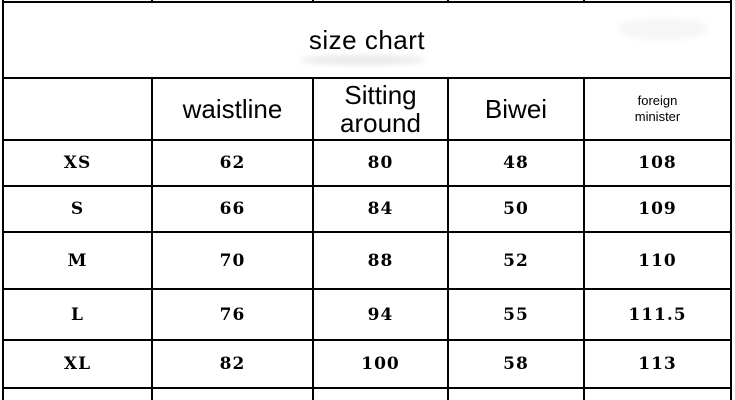 The image size is (735, 400). I want to click on table-row-l: L 76 94 55 111.5, so click(367, 314).